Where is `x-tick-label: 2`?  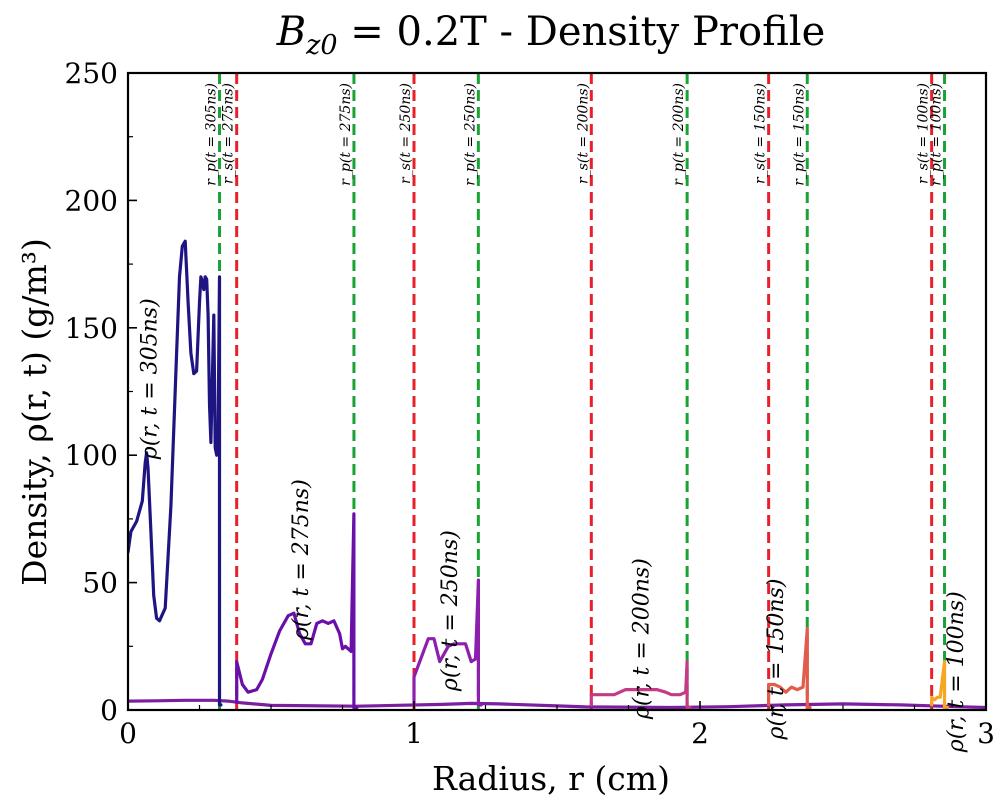
x-tick-label: 2 is located at coordinates (700, 733).